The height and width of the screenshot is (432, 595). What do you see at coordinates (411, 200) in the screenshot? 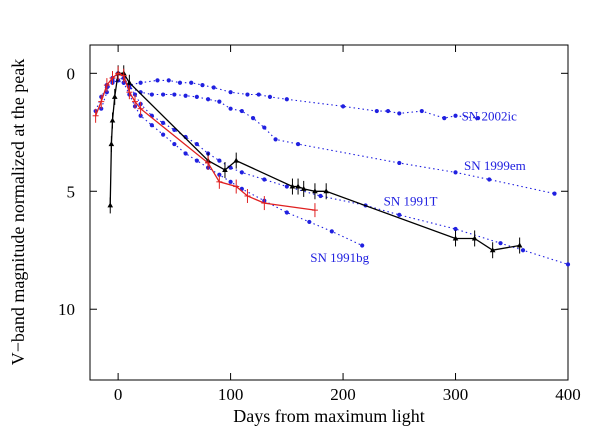
I see `annotation-label: SN 1991T` at bounding box center [411, 200].